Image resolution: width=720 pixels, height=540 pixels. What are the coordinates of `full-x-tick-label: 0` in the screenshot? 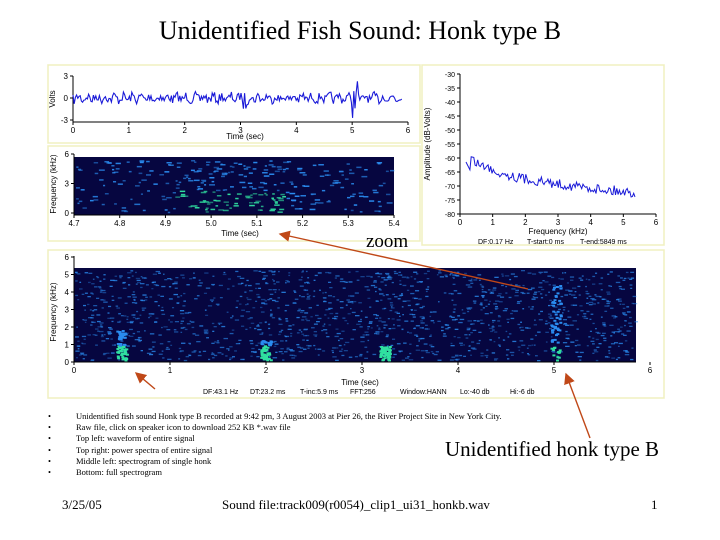 It's located at (74, 370).